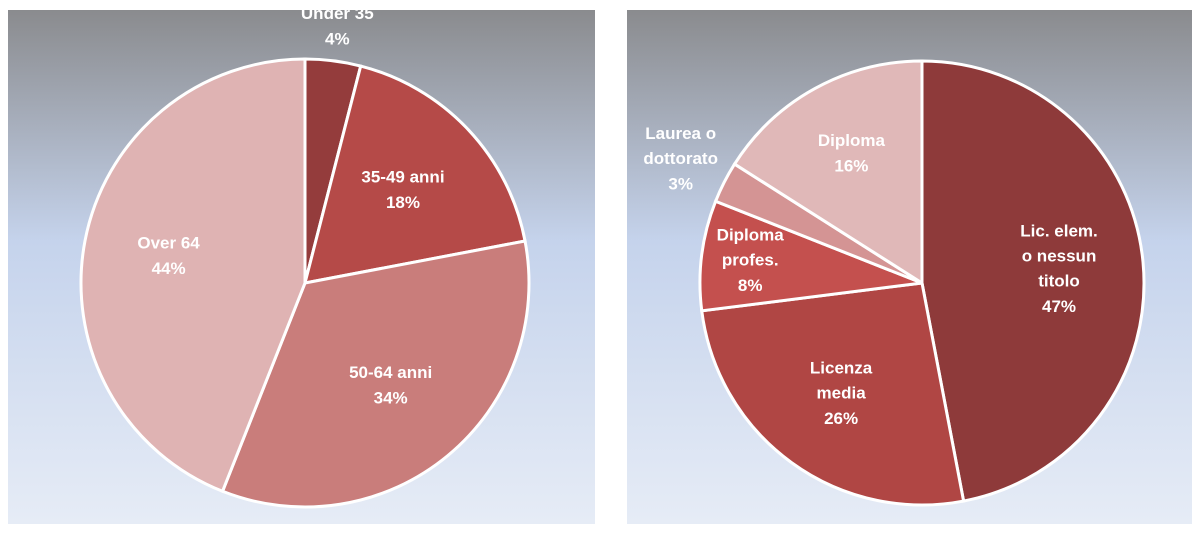 The width and height of the screenshot is (1200, 536). What do you see at coordinates (1058, 256) in the screenshot?
I see `slice-label: Lic. elem. o nessun titolo` at bounding box center [1058, 256].